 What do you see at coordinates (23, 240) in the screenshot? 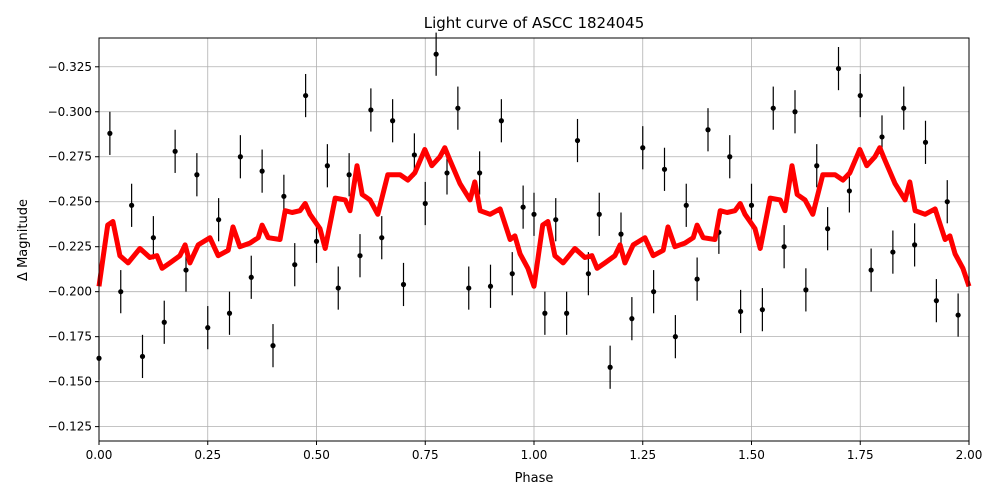
I see `y-axis-label: Δ Magnitude` at bounding box center [23, 240].